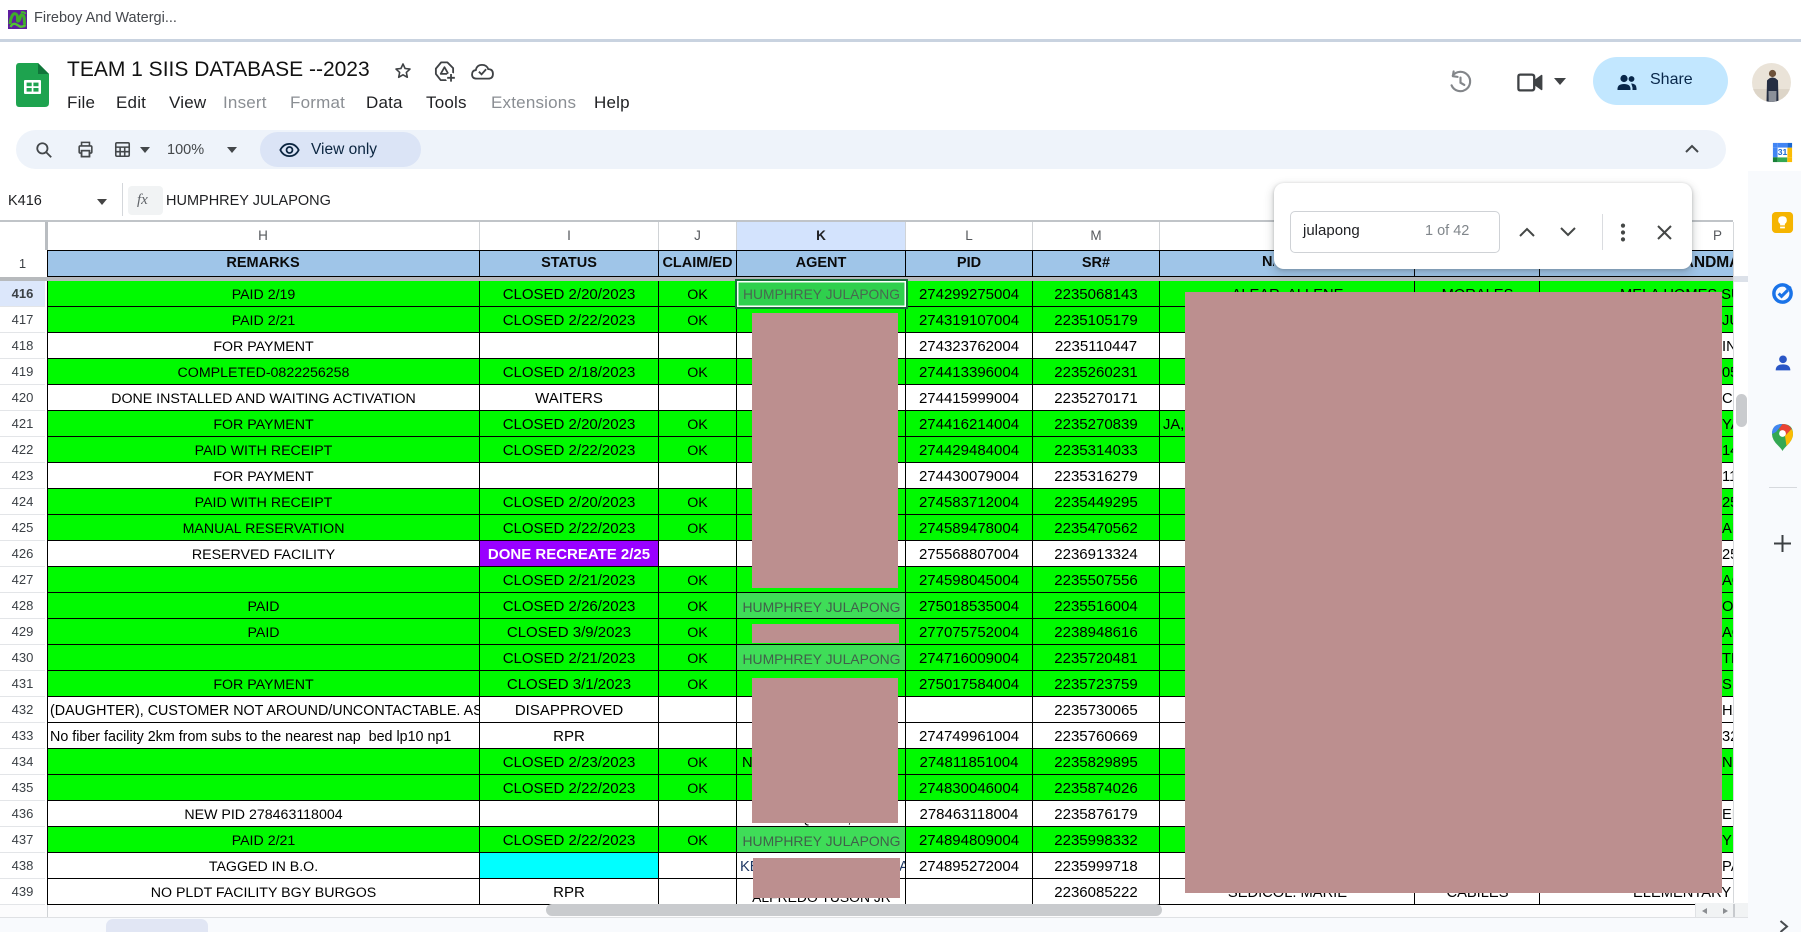 The image size is (1801, 932). I want to click on svg-text: 31, so click(1783, 152).